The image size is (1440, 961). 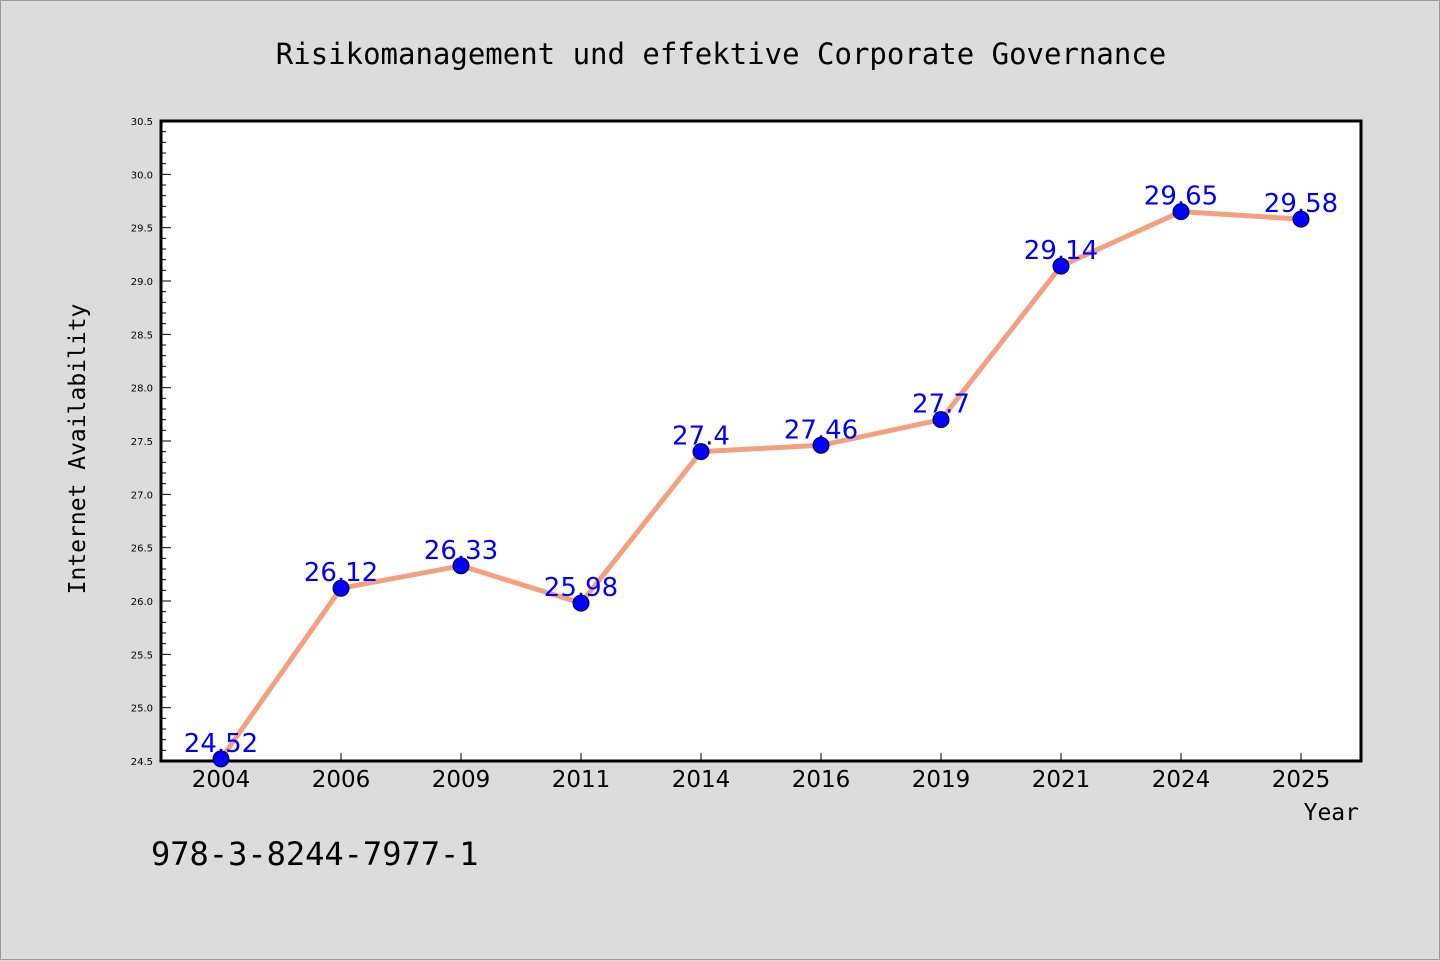 I want to click on y-axis-label: Internet Availability, so click(x=78, y=449).